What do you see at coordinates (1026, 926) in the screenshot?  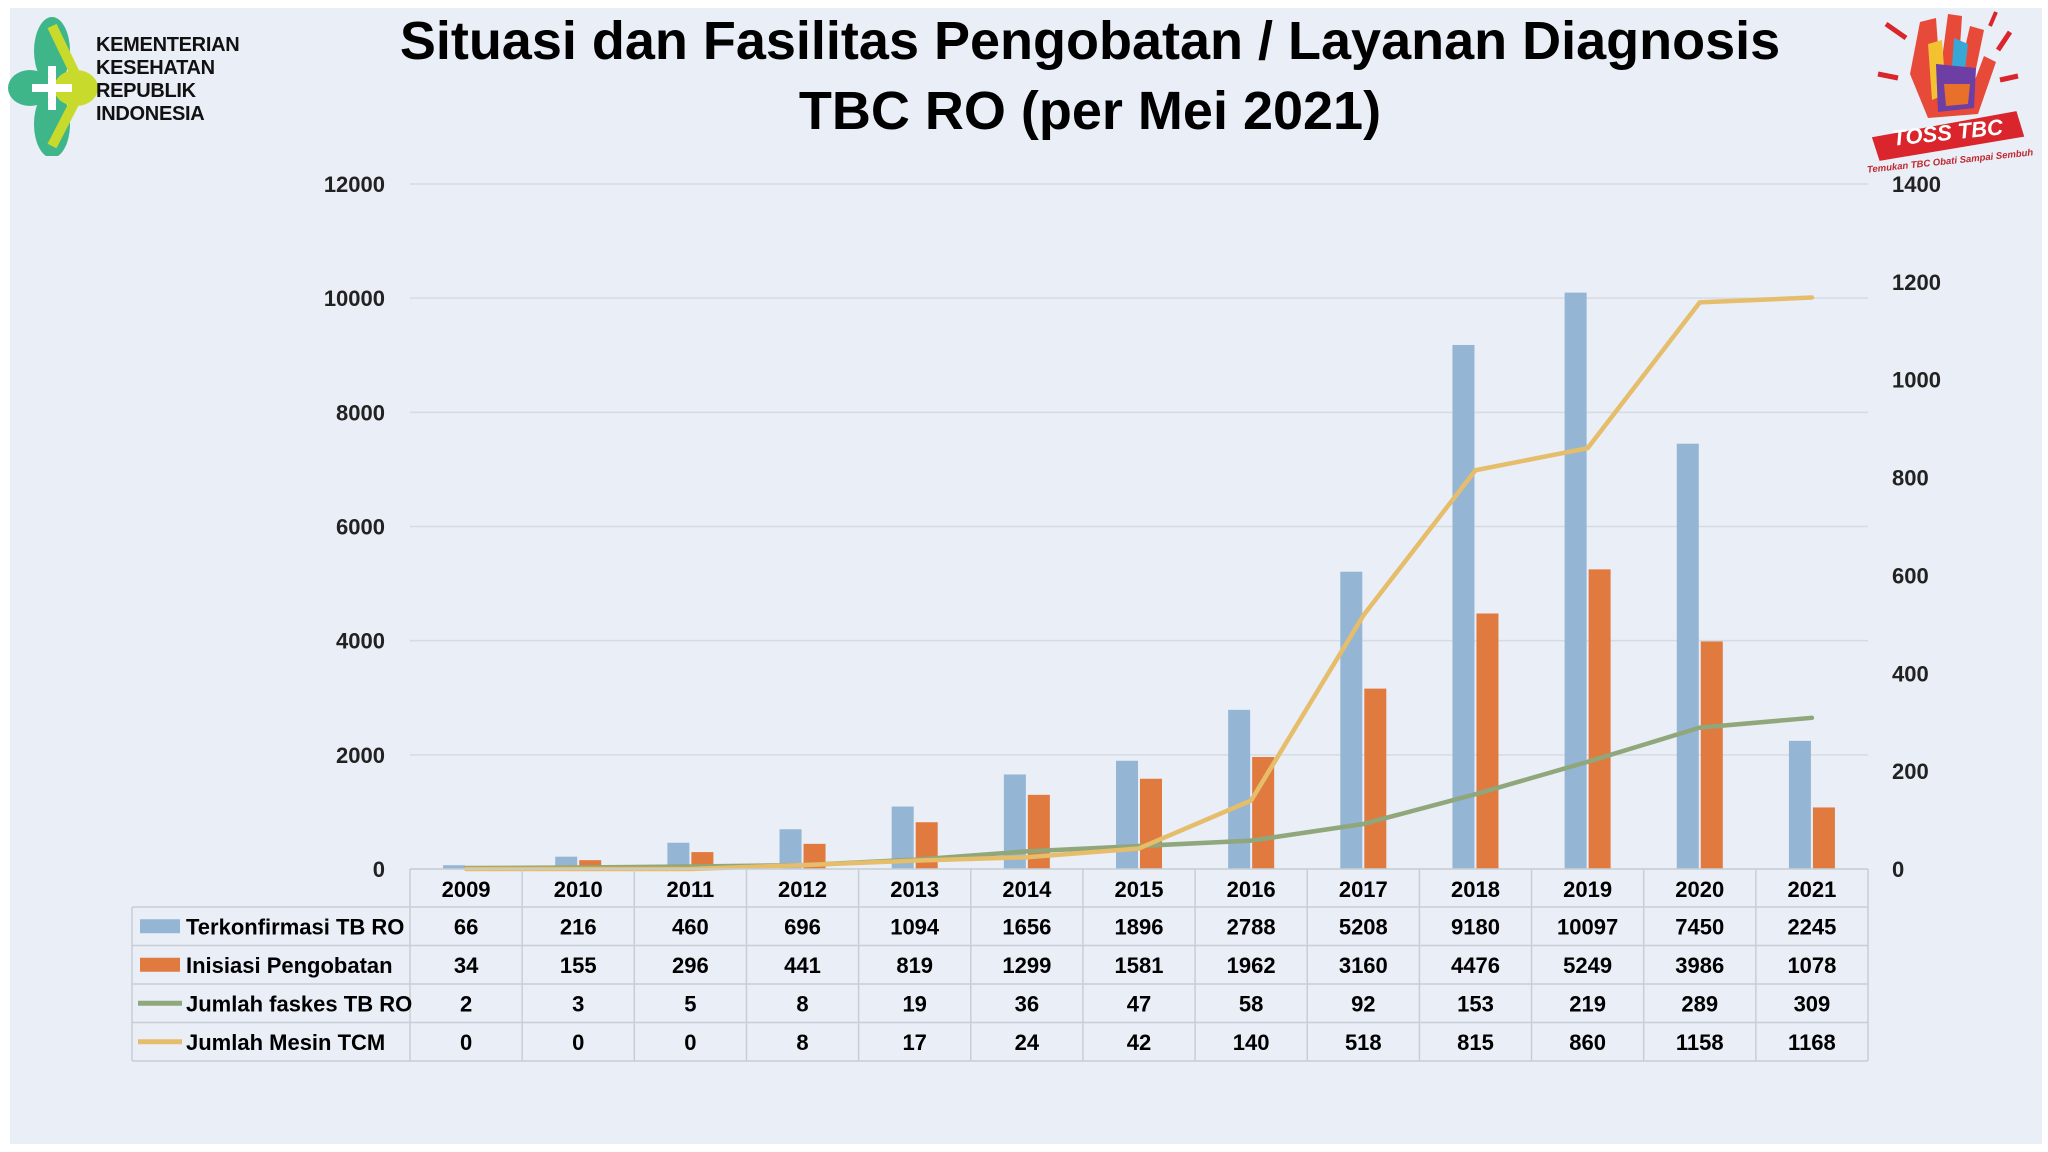 I see `data-table-value: 1656` at bounding box center [1026, 926].